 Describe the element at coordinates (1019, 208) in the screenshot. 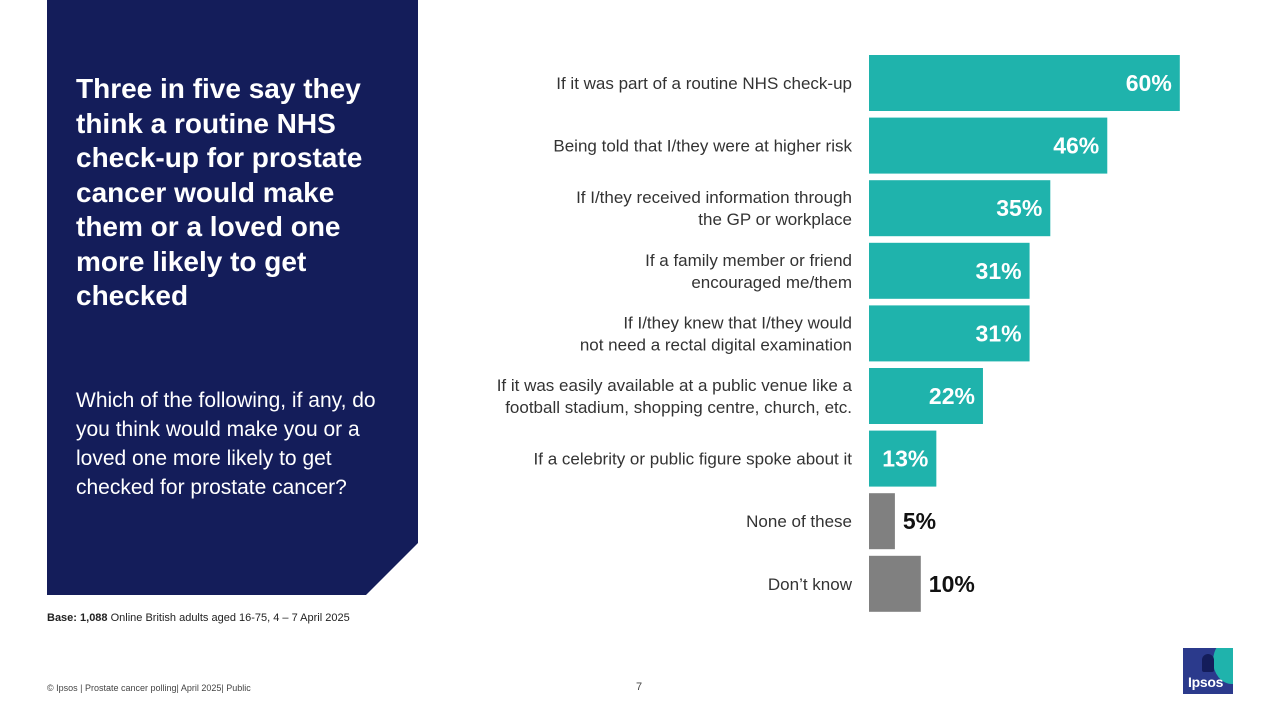

I see `value-label-3: 35%` at that location.